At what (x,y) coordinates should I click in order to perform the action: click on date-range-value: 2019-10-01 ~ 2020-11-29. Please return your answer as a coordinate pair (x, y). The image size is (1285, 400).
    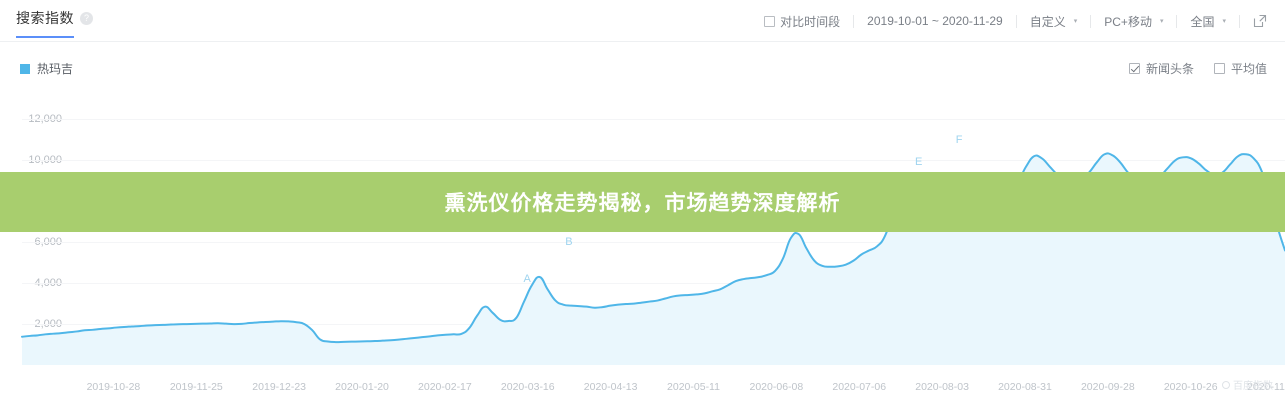
    Looking at the image, I should click on (935, 21).